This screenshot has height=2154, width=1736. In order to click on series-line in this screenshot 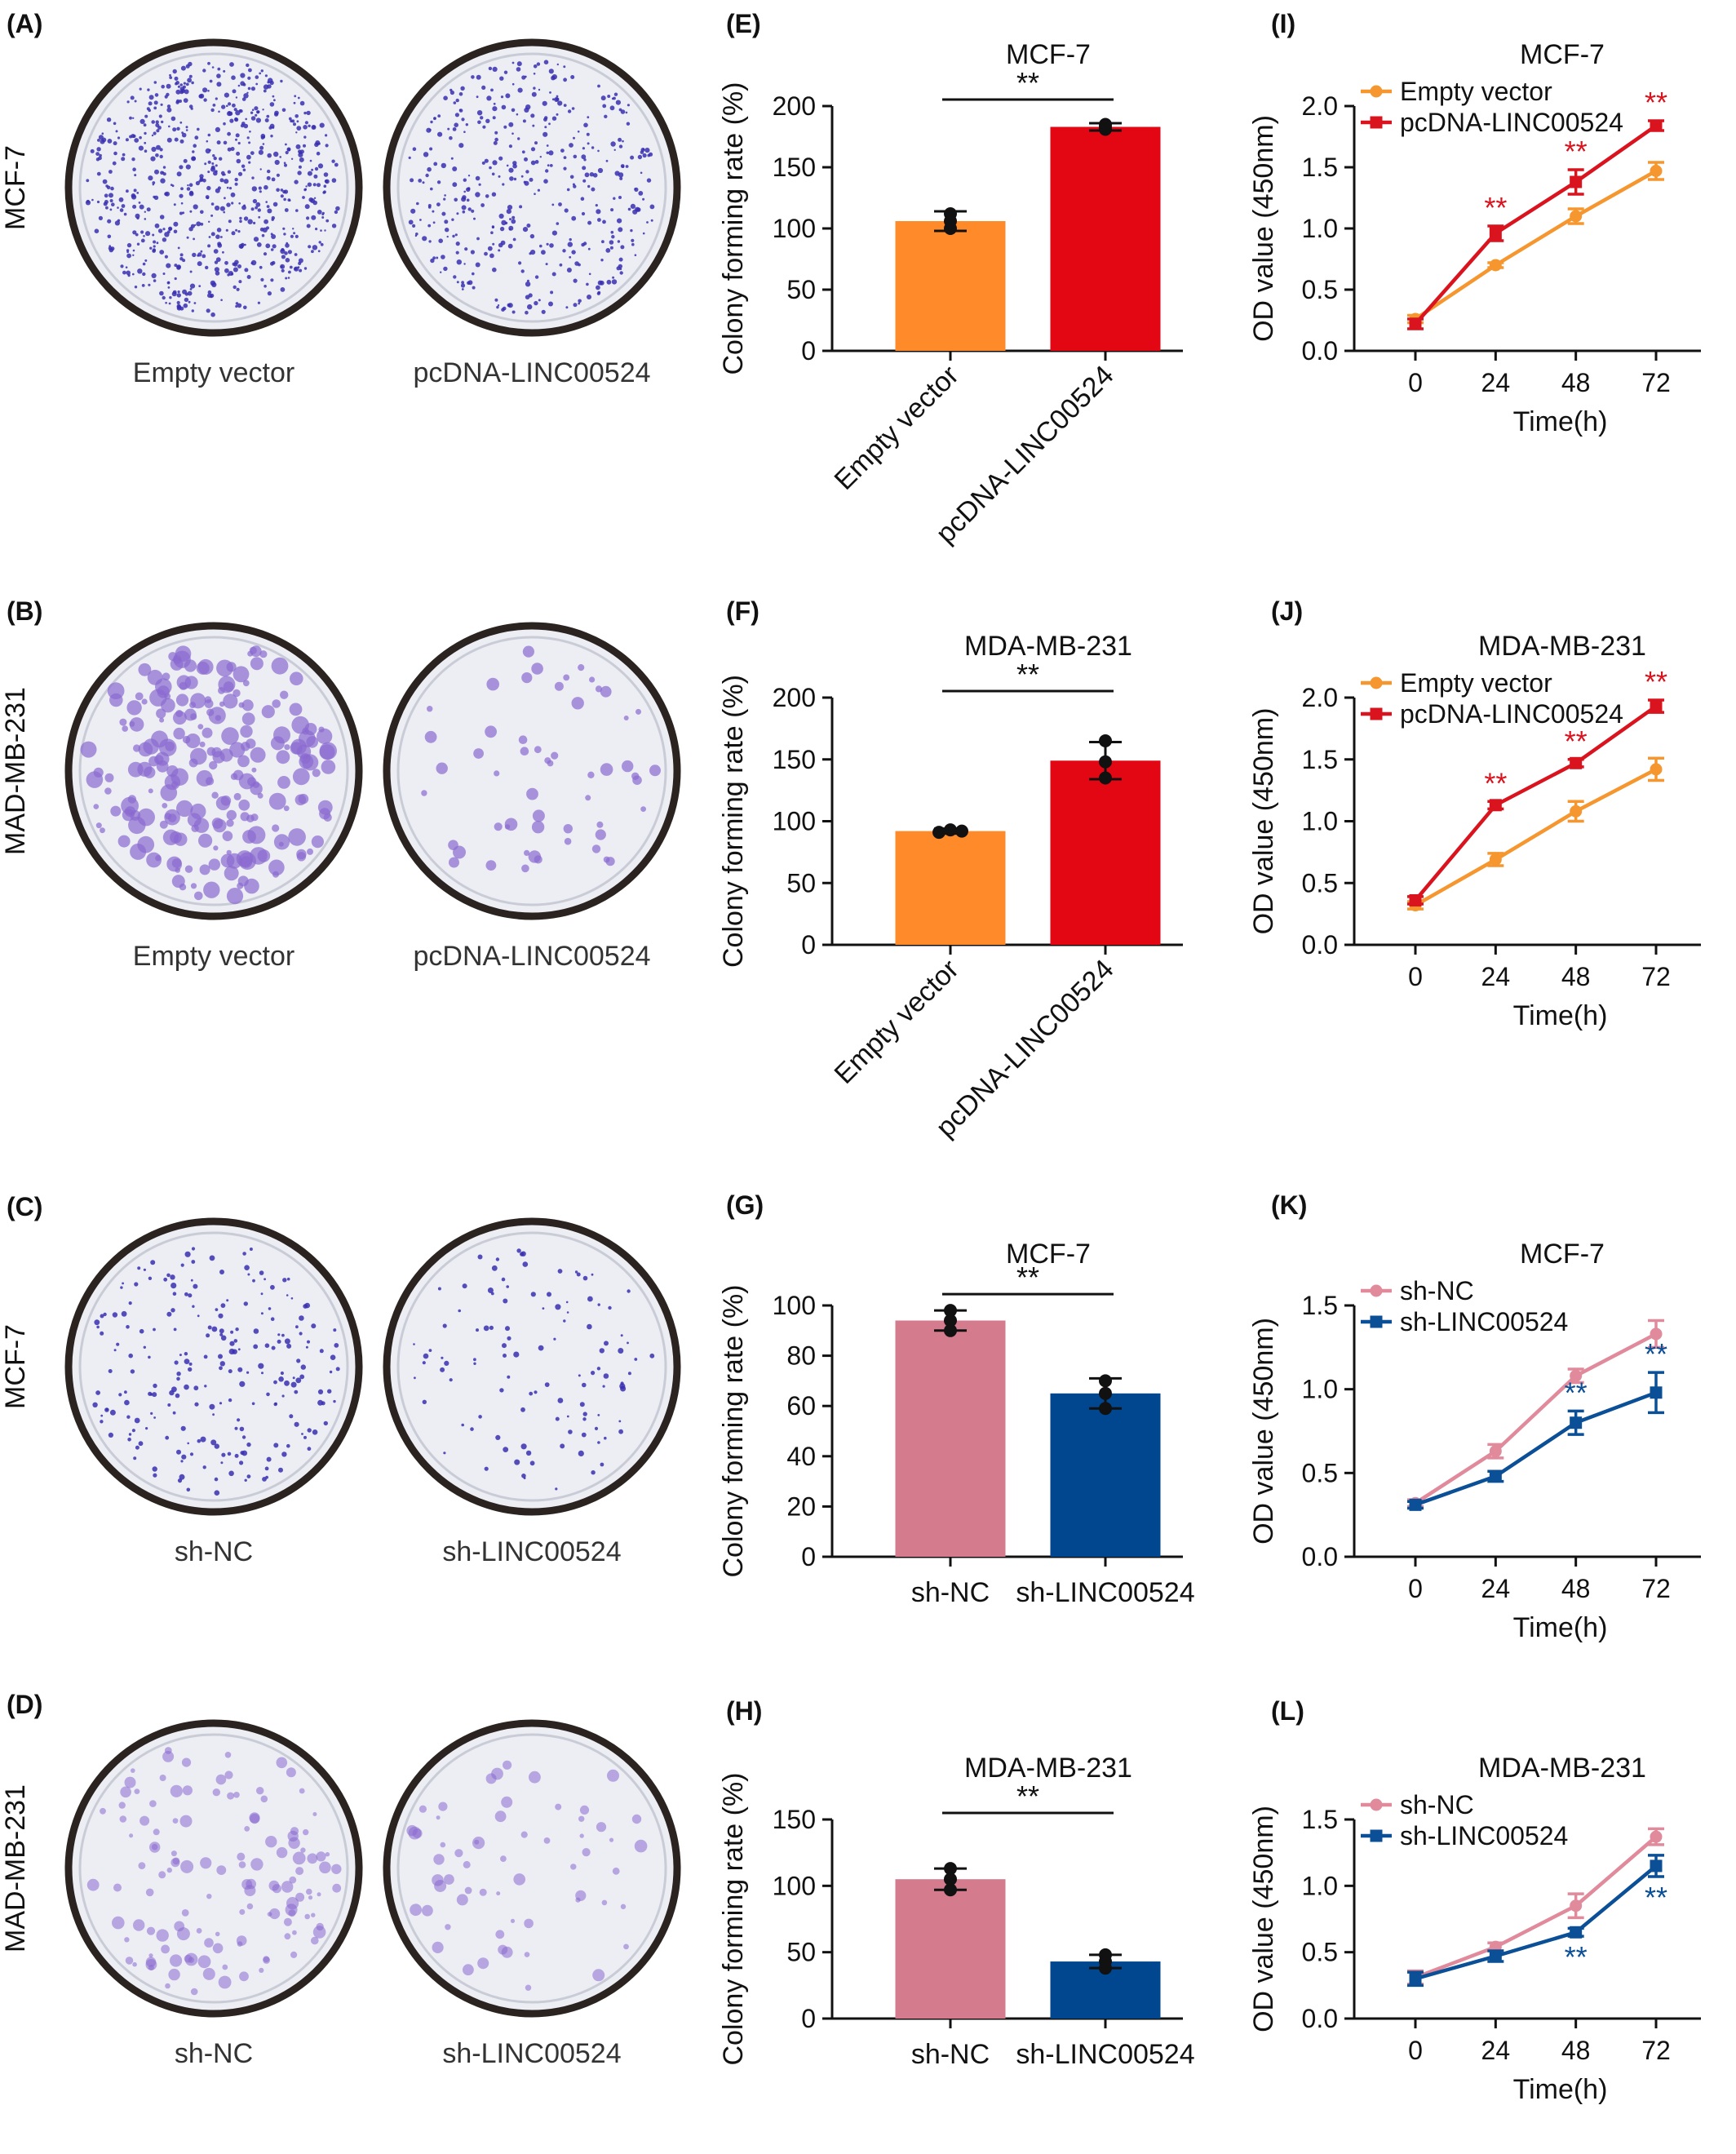, I will do `click(1536, 1907)`.